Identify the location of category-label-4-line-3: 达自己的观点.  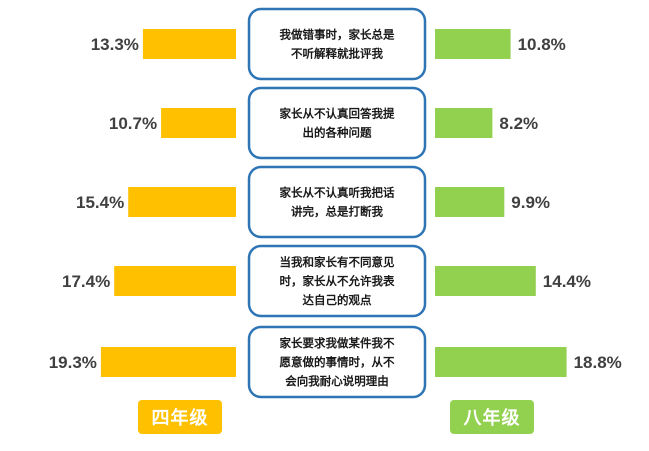
(337, 300).